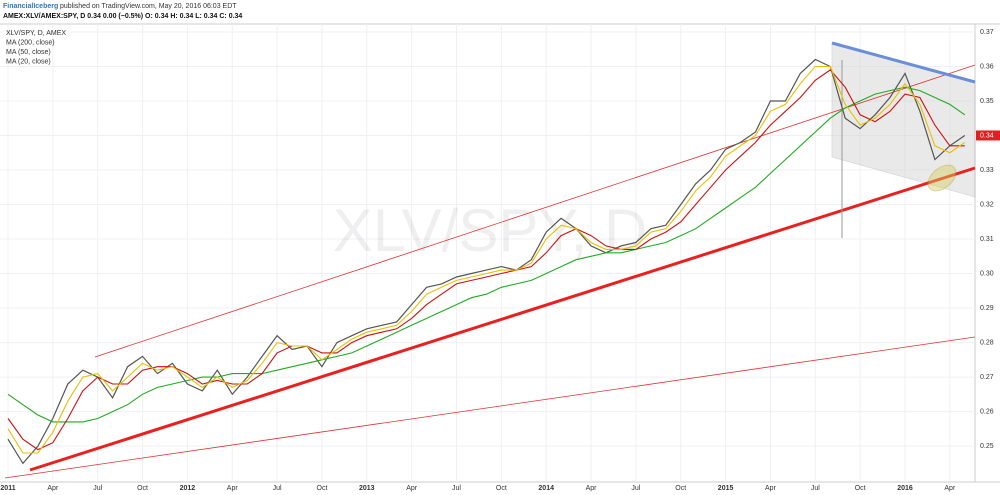 This screenshot has width=1000, height=495. Describe the element at coordinates (987, 446) in the screenshot. I see `y-tick-label: 0.25` at that location.